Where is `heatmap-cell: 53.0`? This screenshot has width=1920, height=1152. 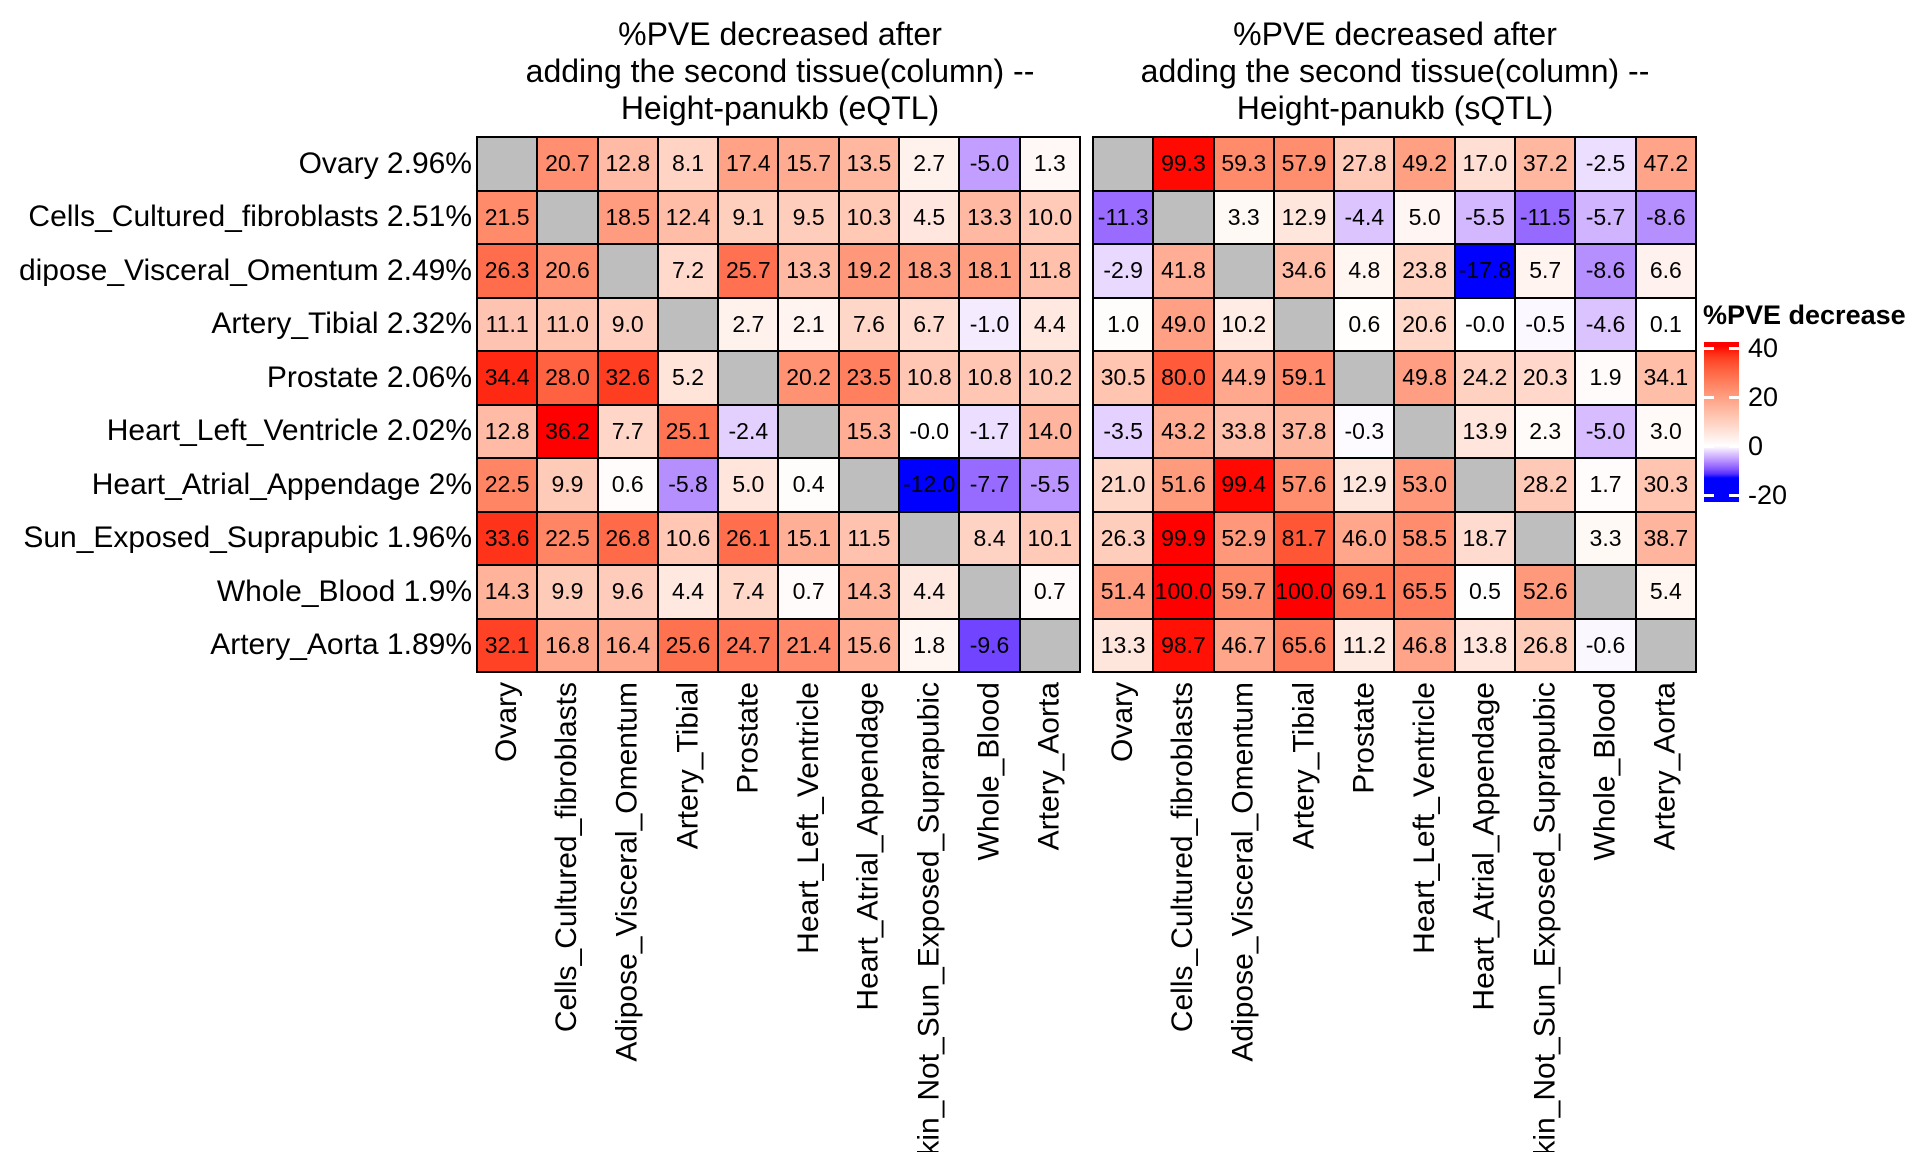
heatmap-cell: 53.0 is located at coordinates (1424, 485).